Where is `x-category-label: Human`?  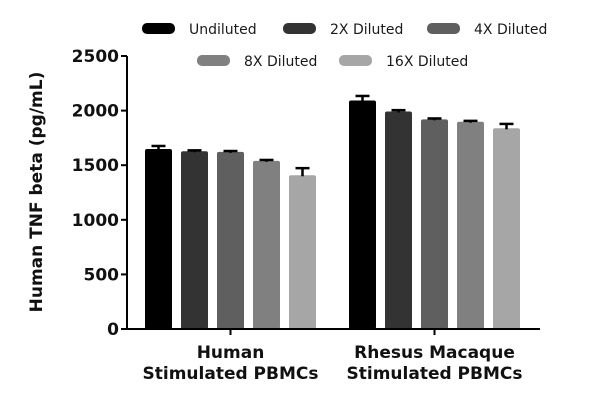 x-category-label: Human is located at coordinates (231, 353).